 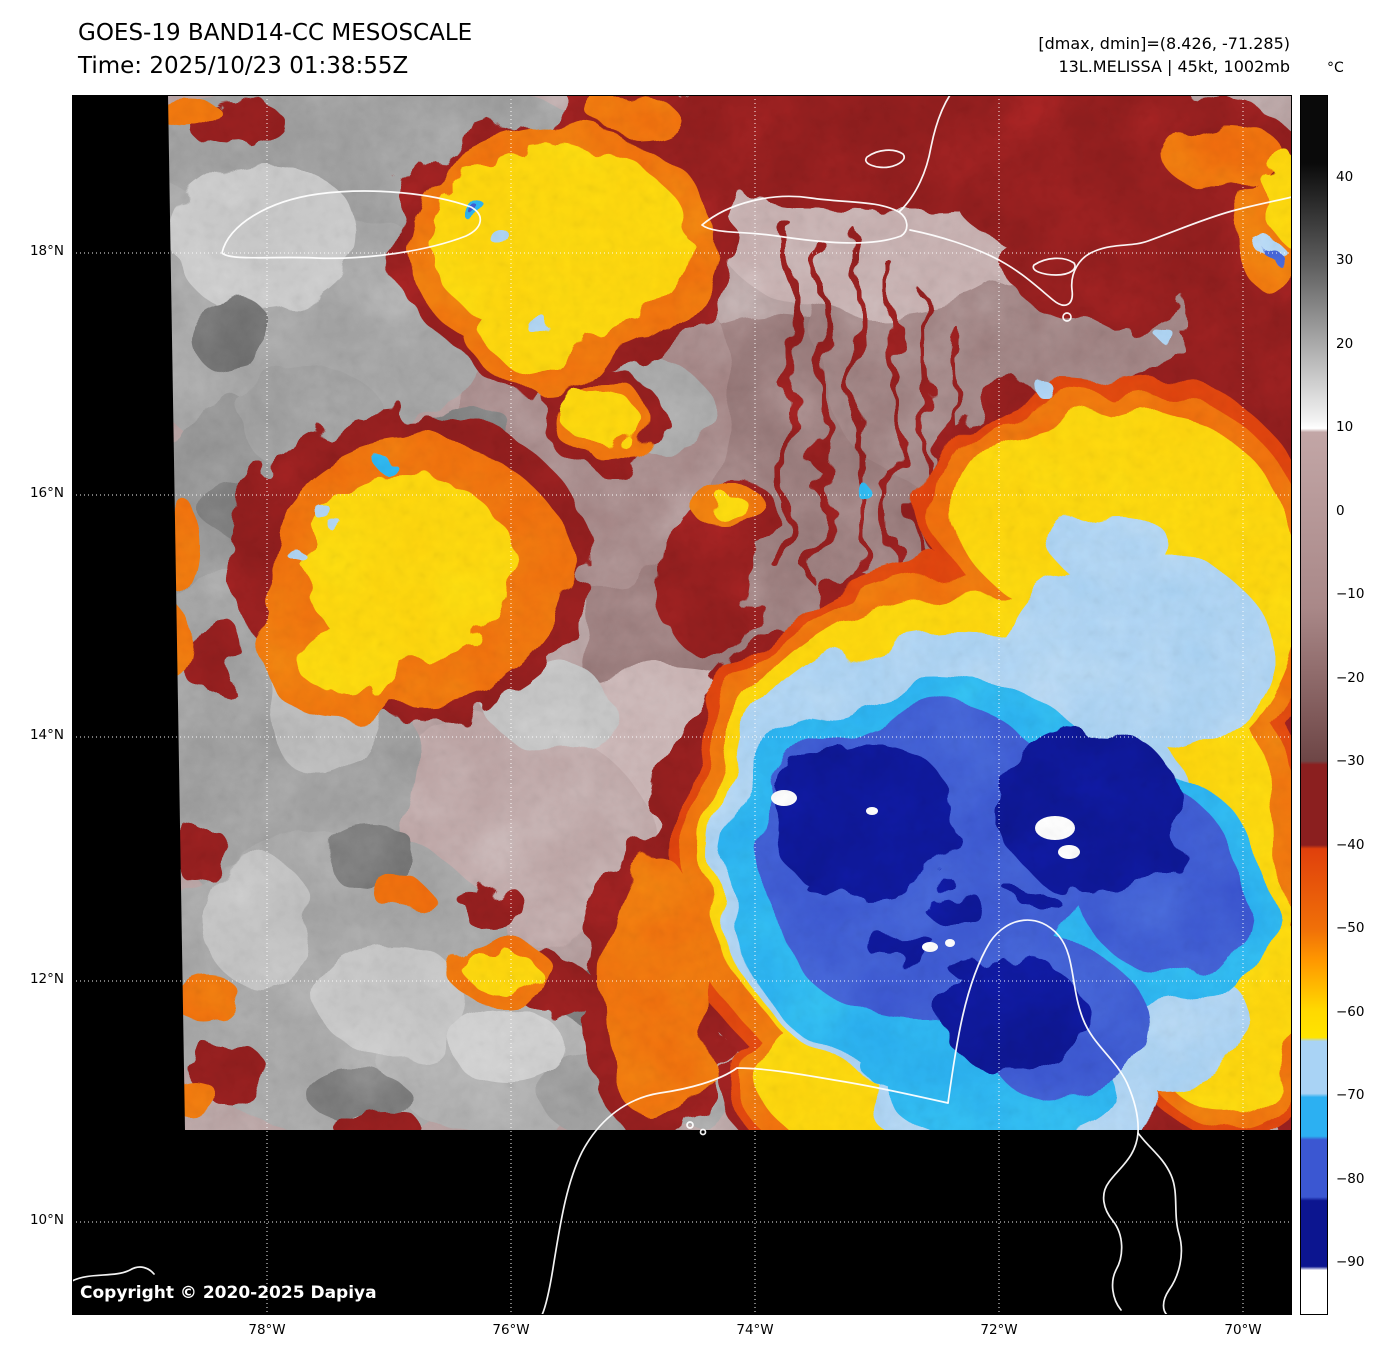 What do you see at coordinates (243, 66) in the screenshot?
I see `timestamp: Time: 2025/10/23 01:38:55Z` at bounding box center [243, 66].